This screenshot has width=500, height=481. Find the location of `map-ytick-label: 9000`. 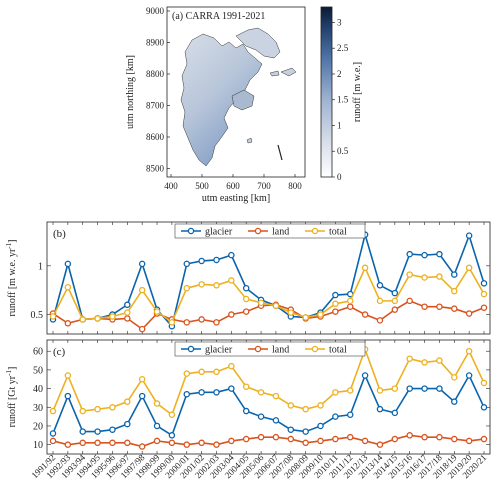

map-ytick-label: 9000 is located at coordinates (155, 11).